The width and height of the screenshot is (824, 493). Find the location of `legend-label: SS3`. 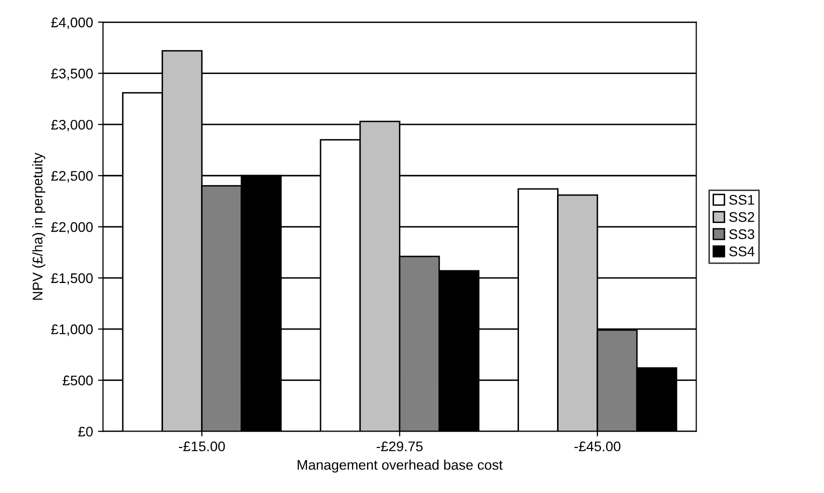

legend-label: SS3 is located at coordinates (741, 234).